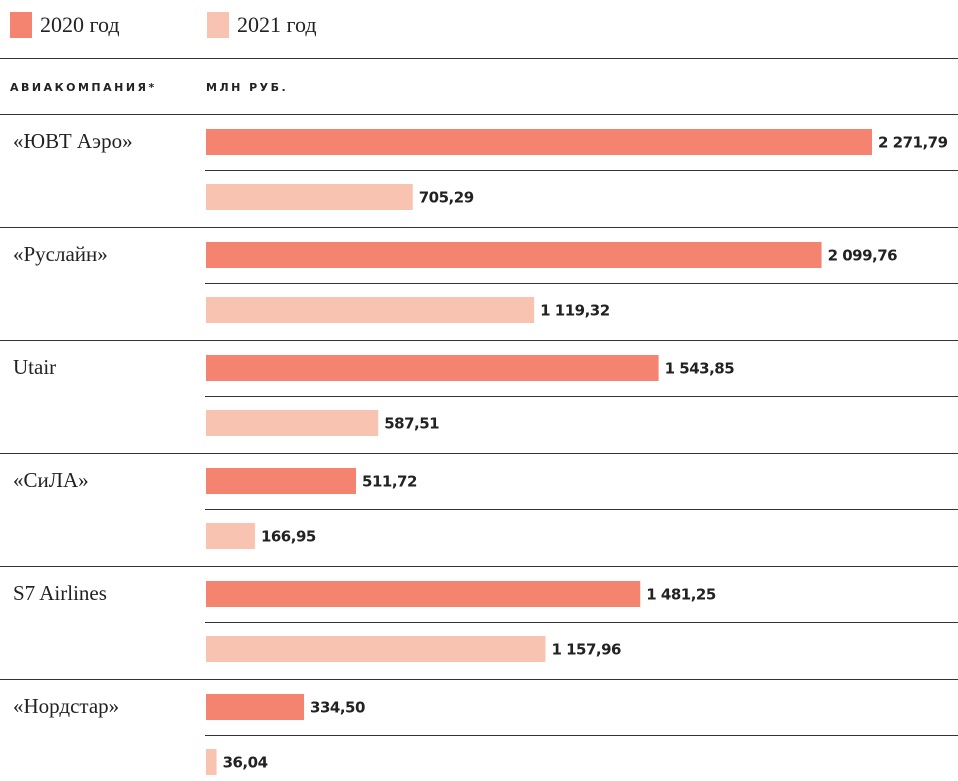 The width and height of the screenshot is (958, 781). What do you see at coordinates (83, 87) in the screenshot?
I see `column-header: АВИАКОМПАНИЯ*` at bounding box center [83, 87].